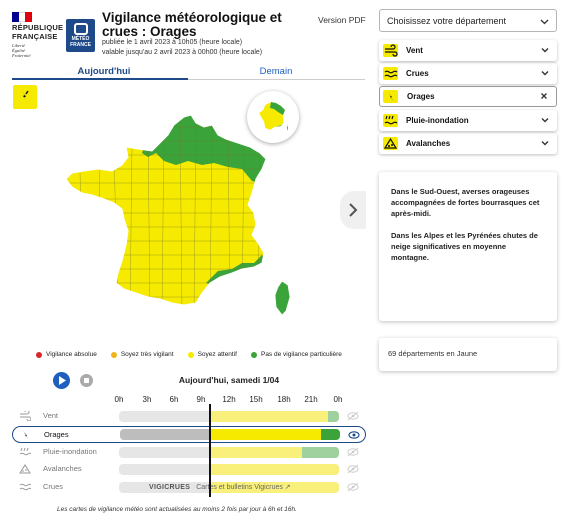 Image resolution: width=571 pixels, height=520 pixels. I want to click on play-icon, so click(62, 380).